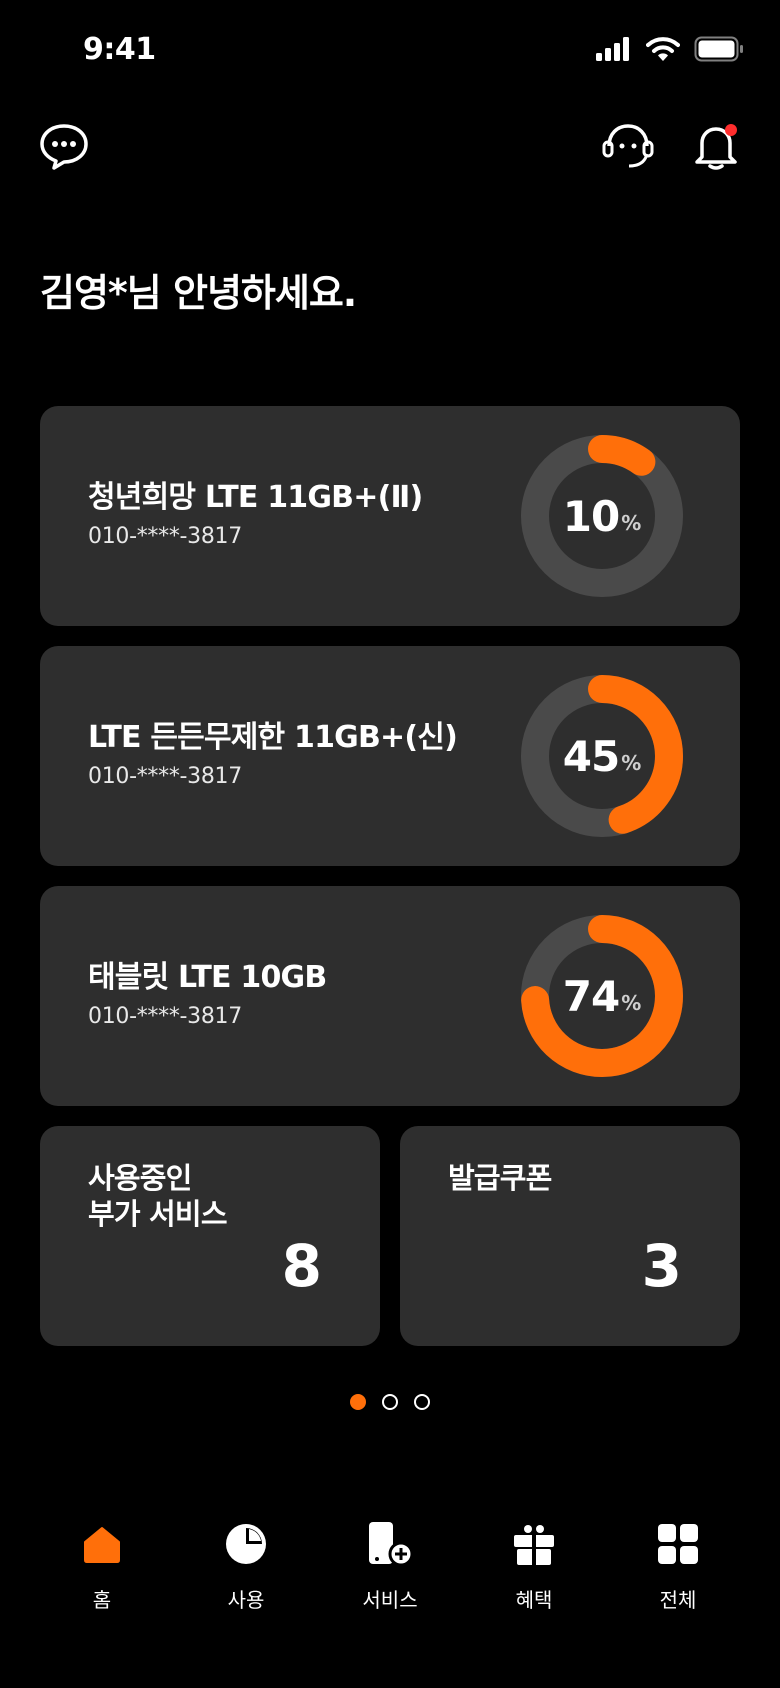 The width and height of the screenshot is (780, 1688). Describe the element at coordinates (678, 1600) in the screenshot. I see `tab-label: 전체` at that location.